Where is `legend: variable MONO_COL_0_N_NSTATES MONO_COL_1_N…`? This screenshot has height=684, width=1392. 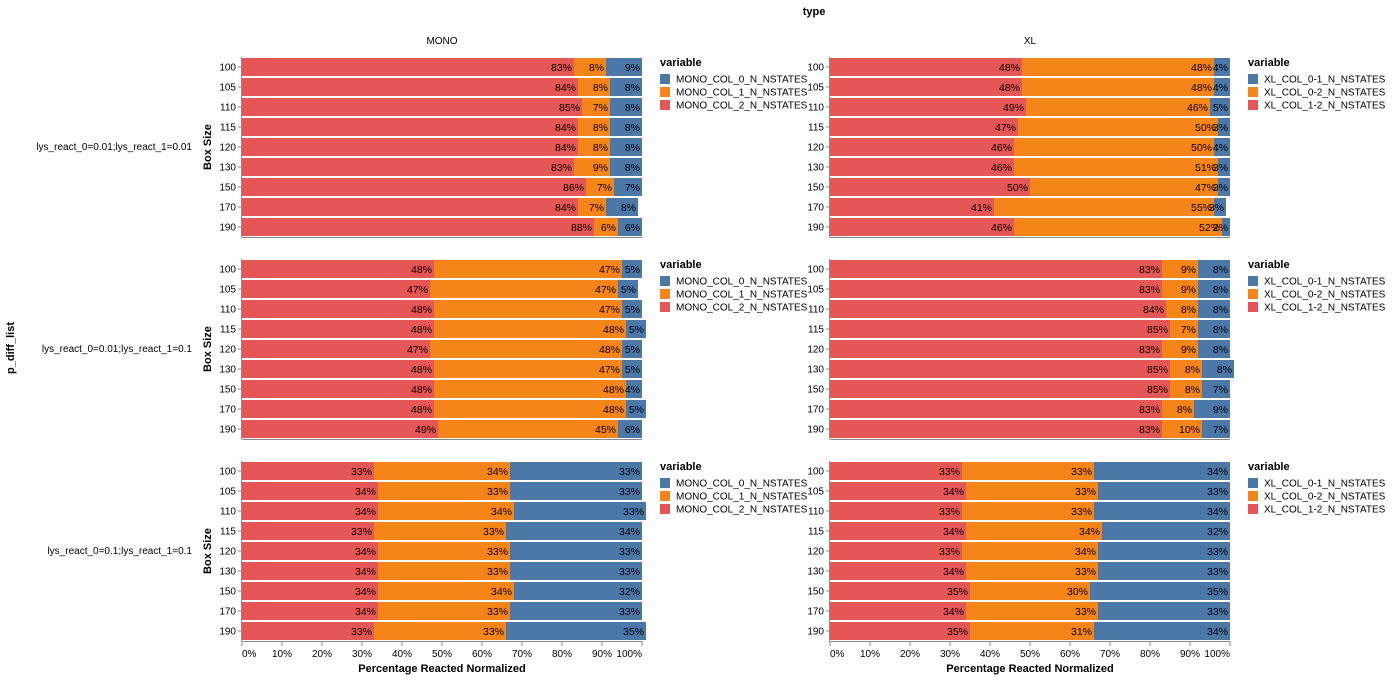
legend: variable MONO_COL_0_N_NSTATES MONO_COL_1_N… is located at coordinates (734, 488).